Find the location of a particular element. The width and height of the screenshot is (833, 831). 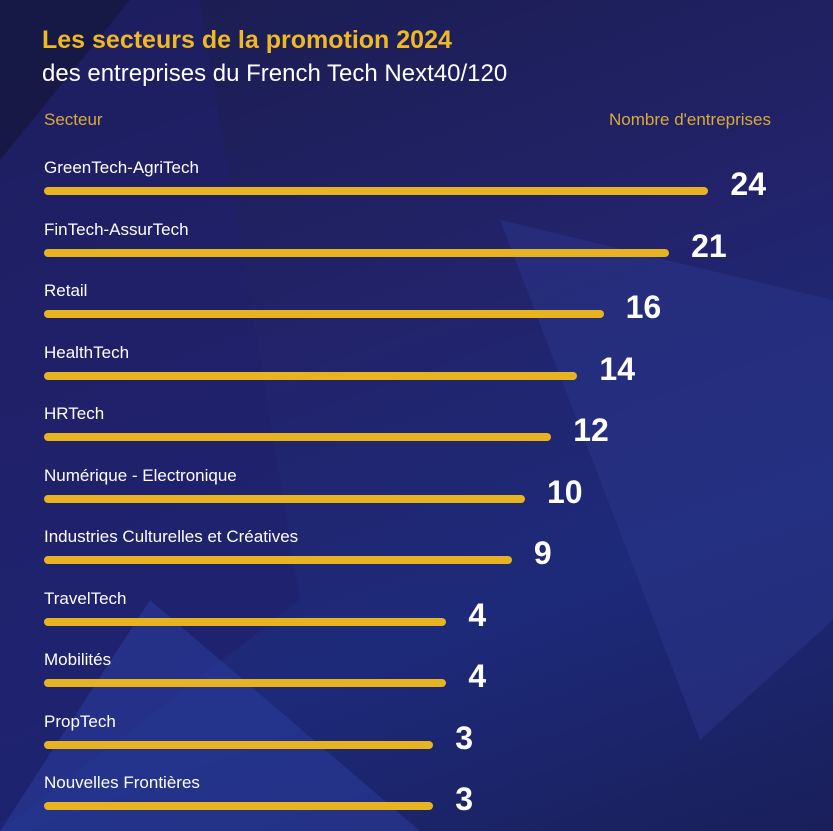

category-label: PropTech is located at coordinates (80, 721).